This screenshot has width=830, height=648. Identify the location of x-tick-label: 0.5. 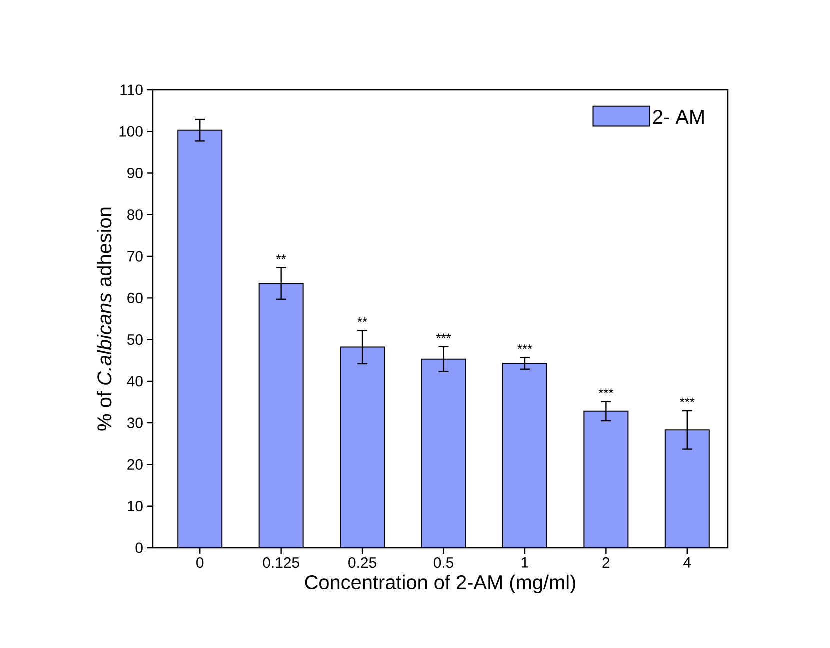
(444, 563).